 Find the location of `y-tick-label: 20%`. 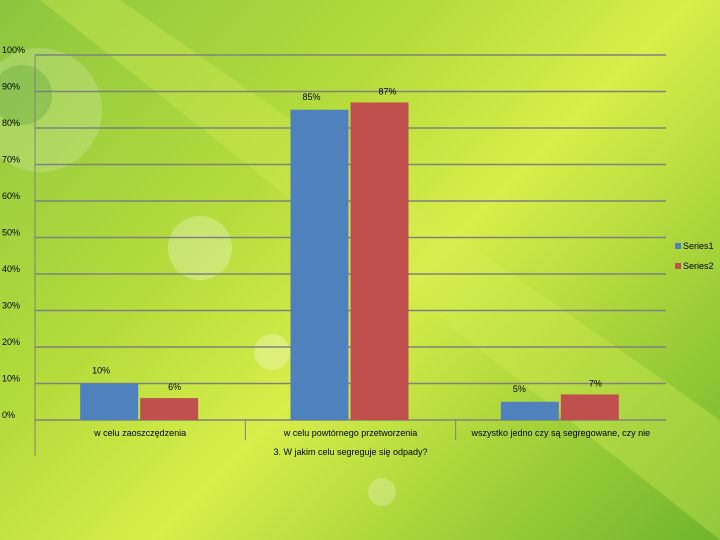

y-tick-label: 20% is located at coordinates (11, 342).